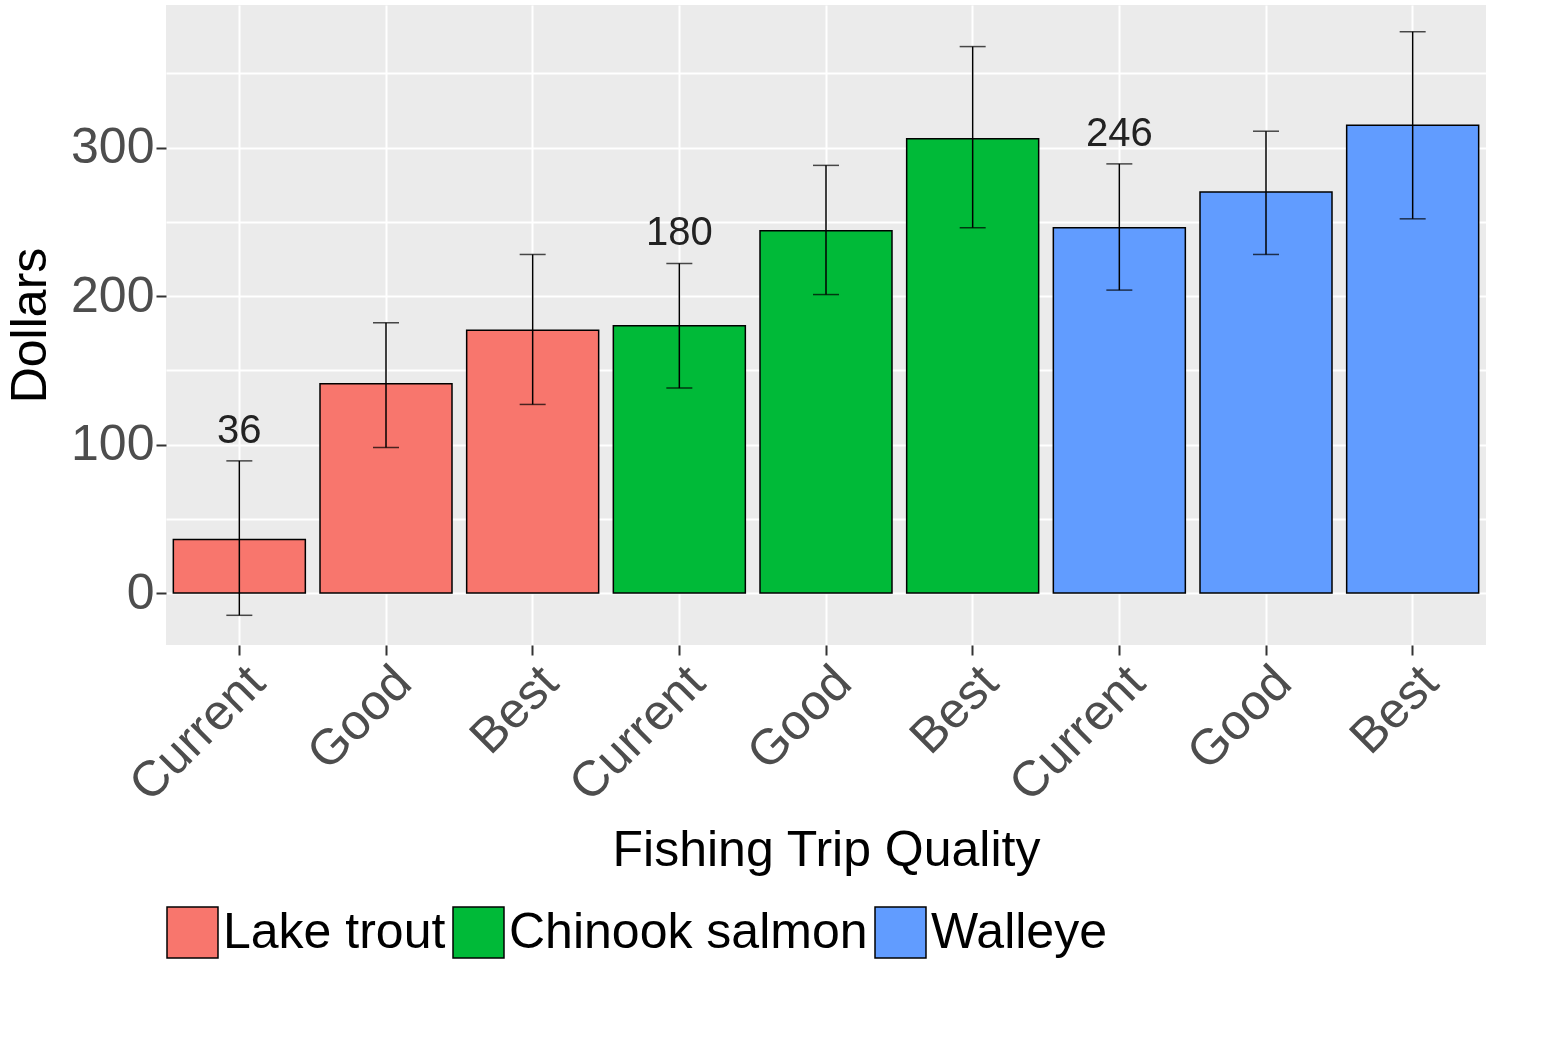  Describe the element at coordinates (1119, 131) in the screenshot. I see `data-label: 246` at that location.